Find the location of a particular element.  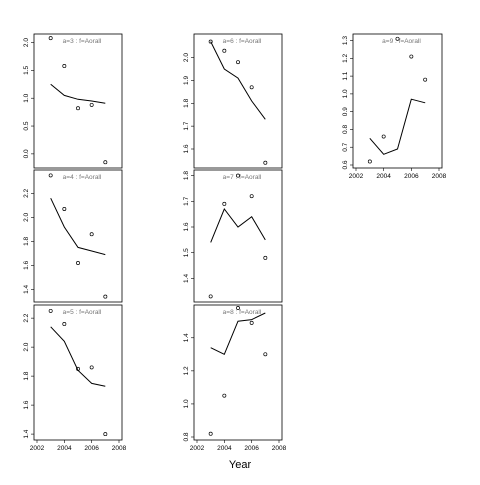

panel-title: a=8 : f=Aorall is located at coordinates (242, 312).